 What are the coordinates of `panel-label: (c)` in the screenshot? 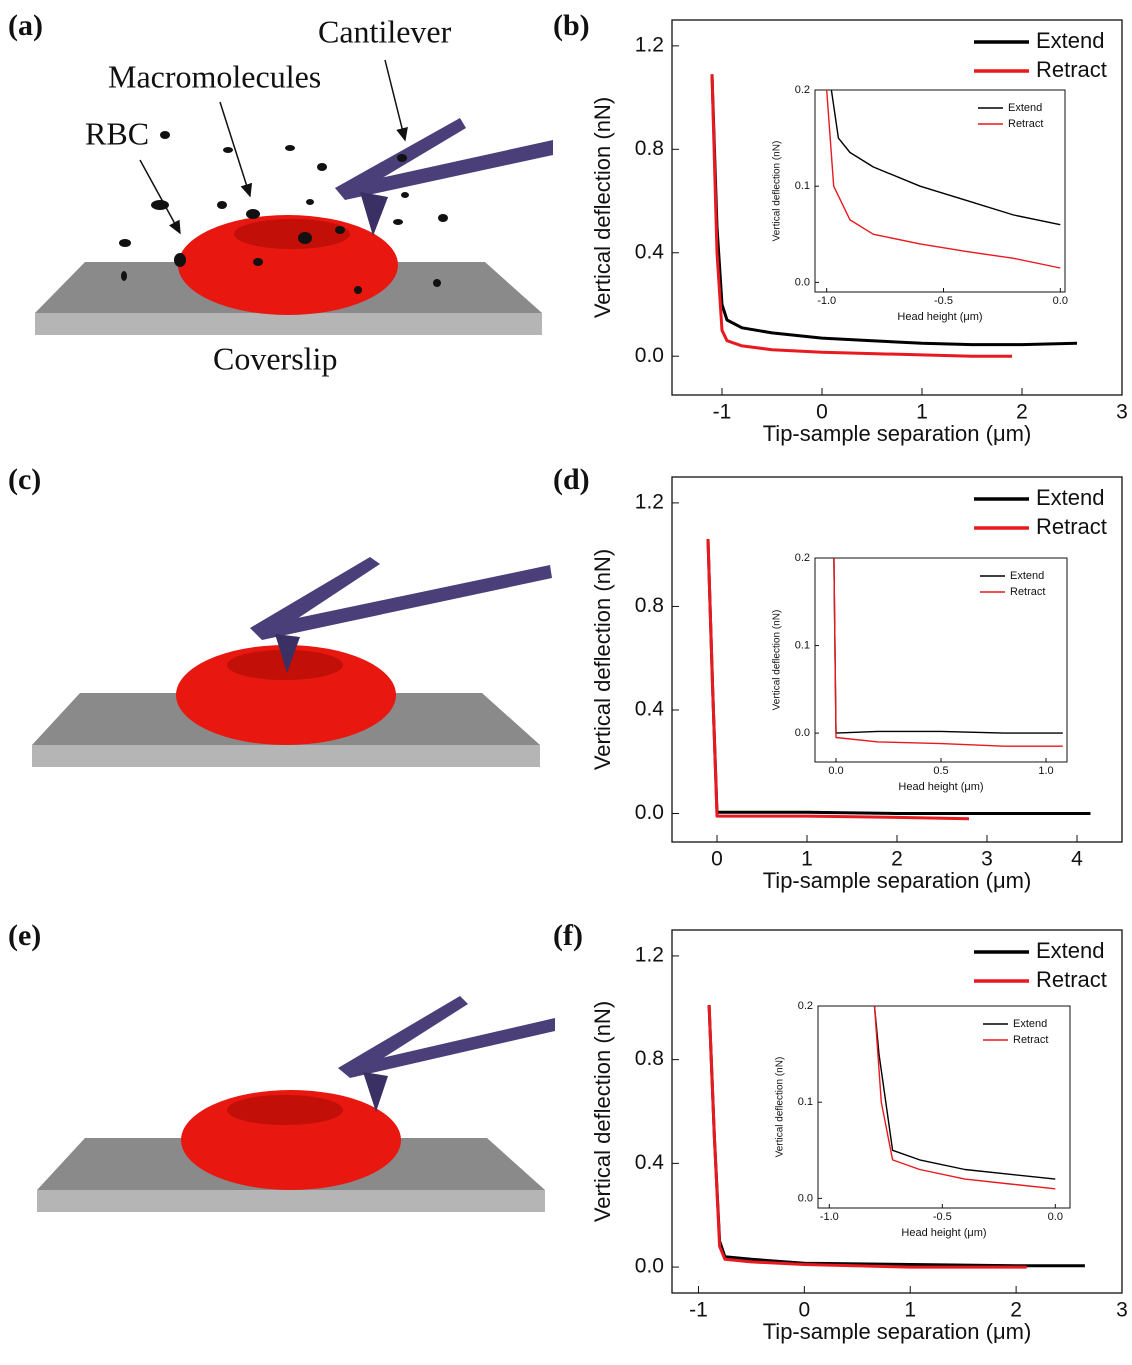 It's located at (24, 479).